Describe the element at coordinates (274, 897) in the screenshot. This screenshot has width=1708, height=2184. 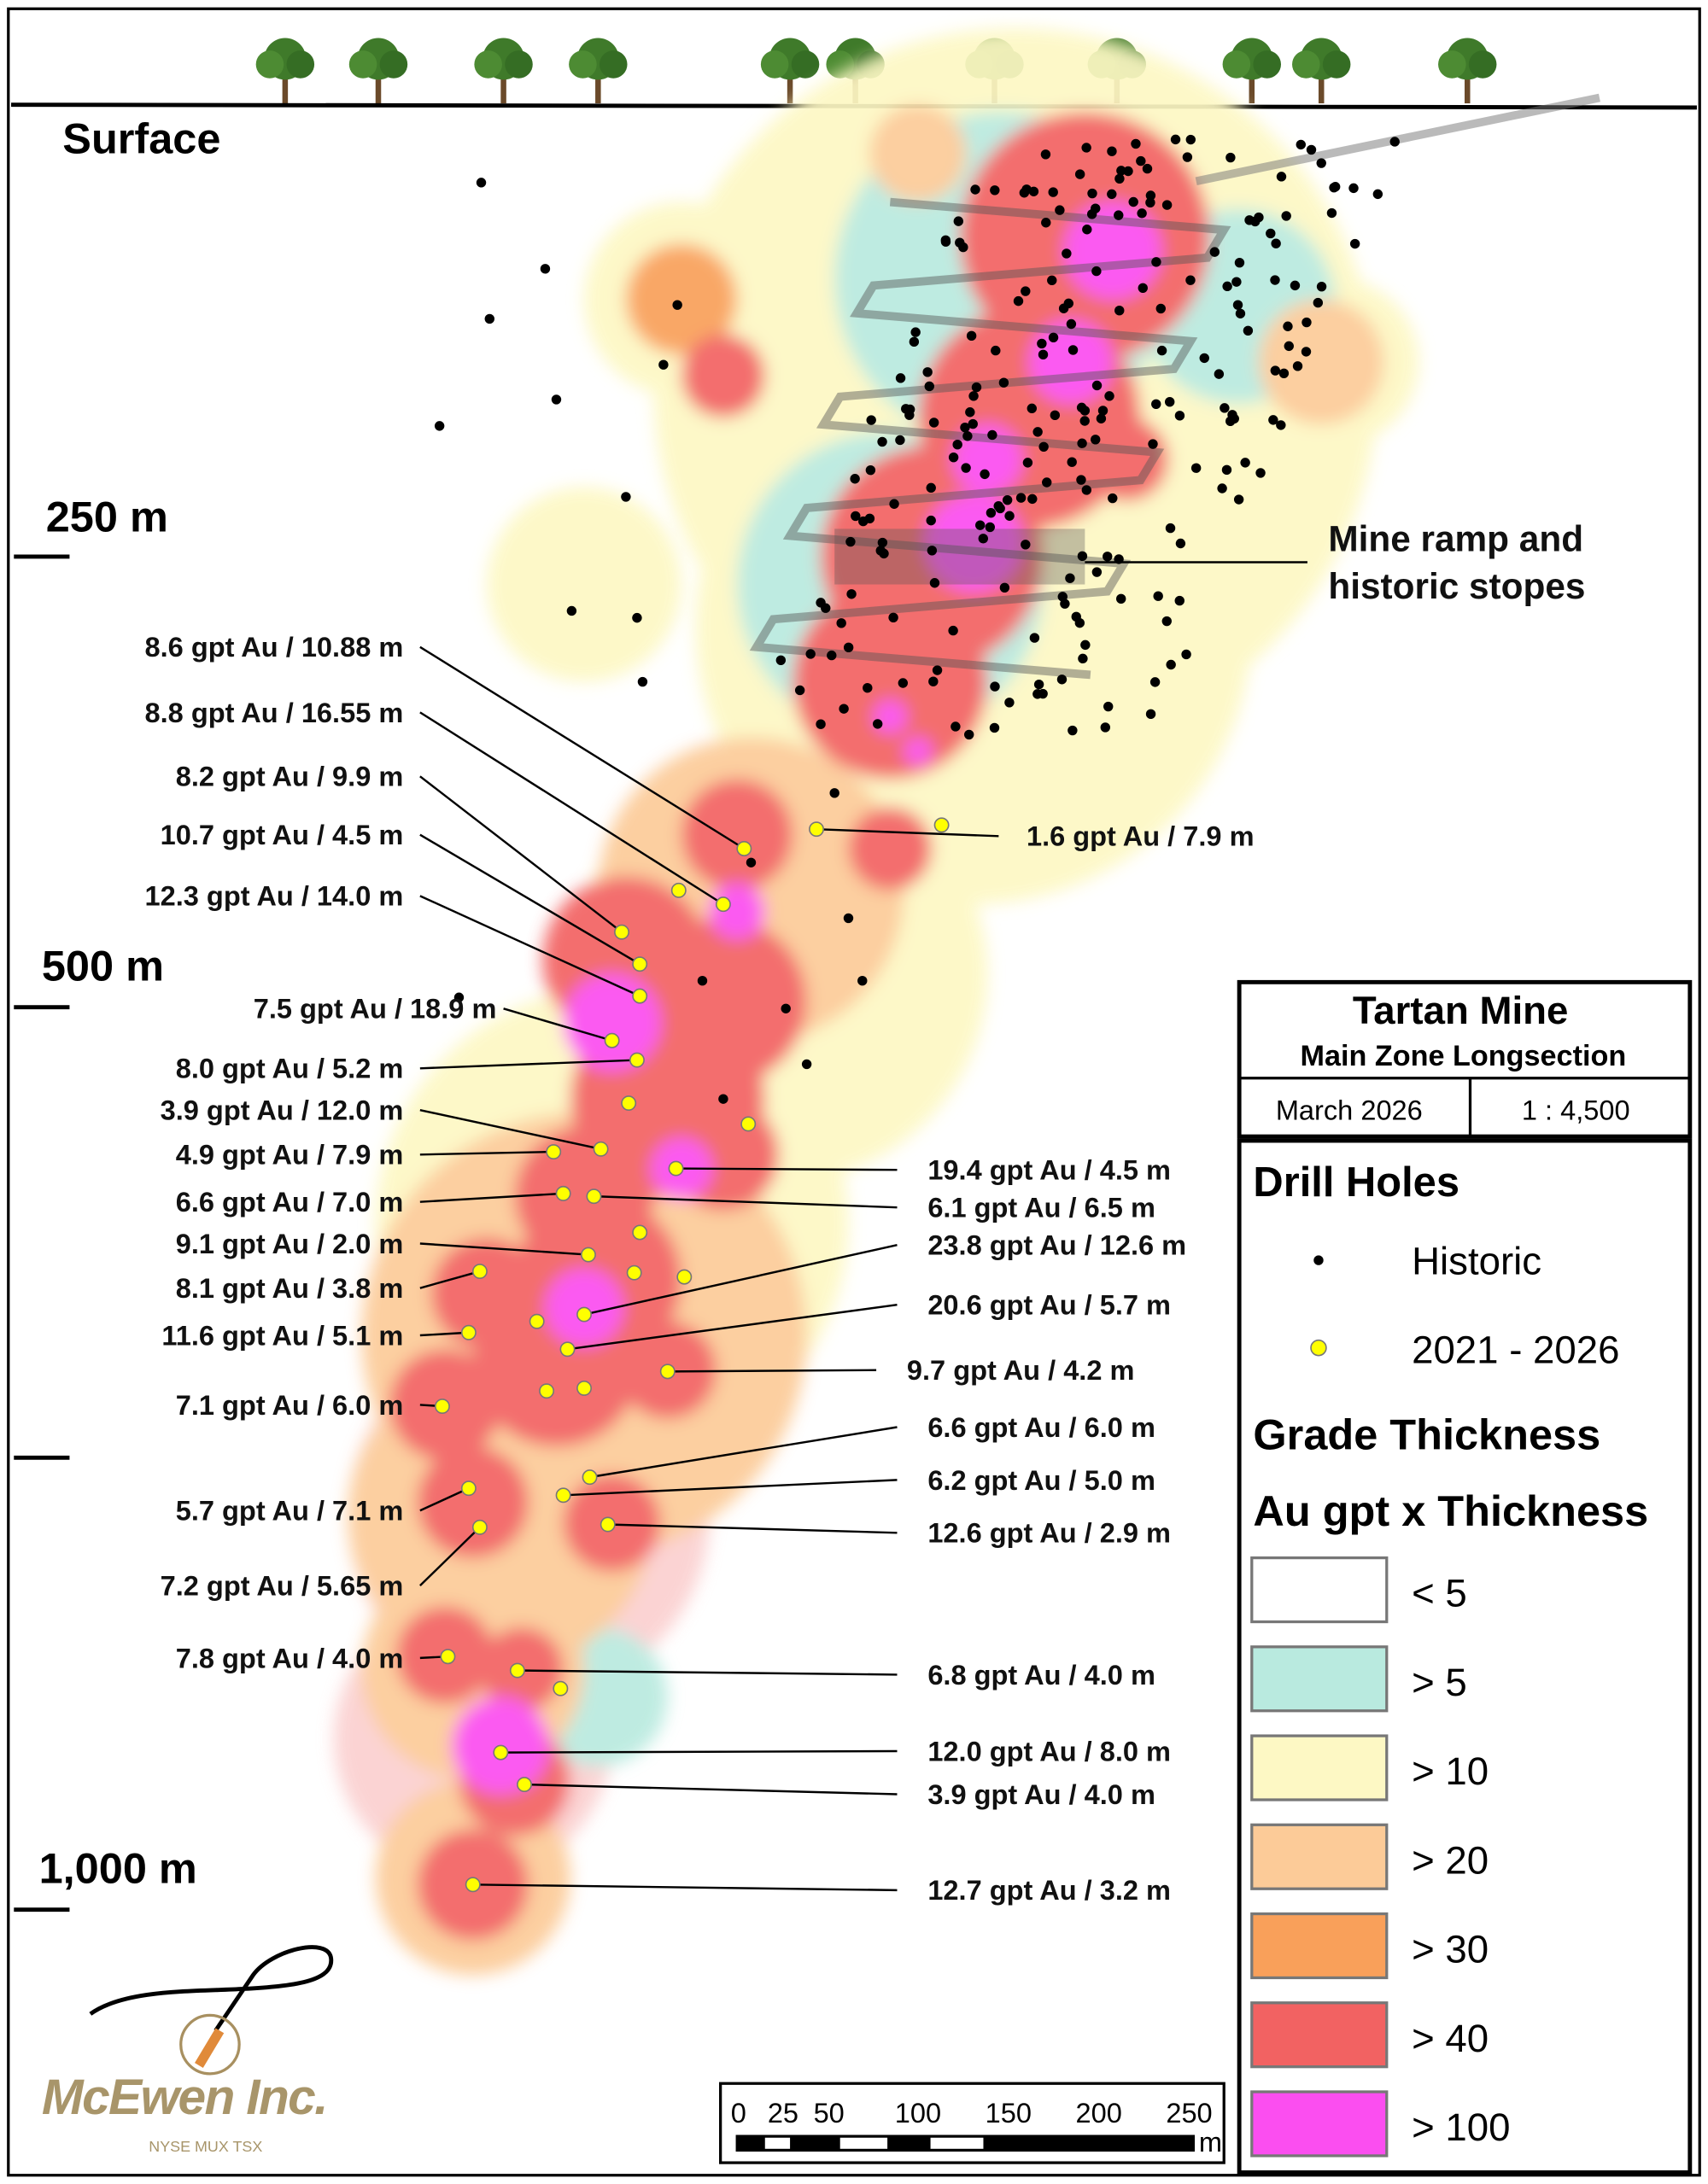
I see `intercept-label: 12.3 gpt Au / 14.0 m` at that location.